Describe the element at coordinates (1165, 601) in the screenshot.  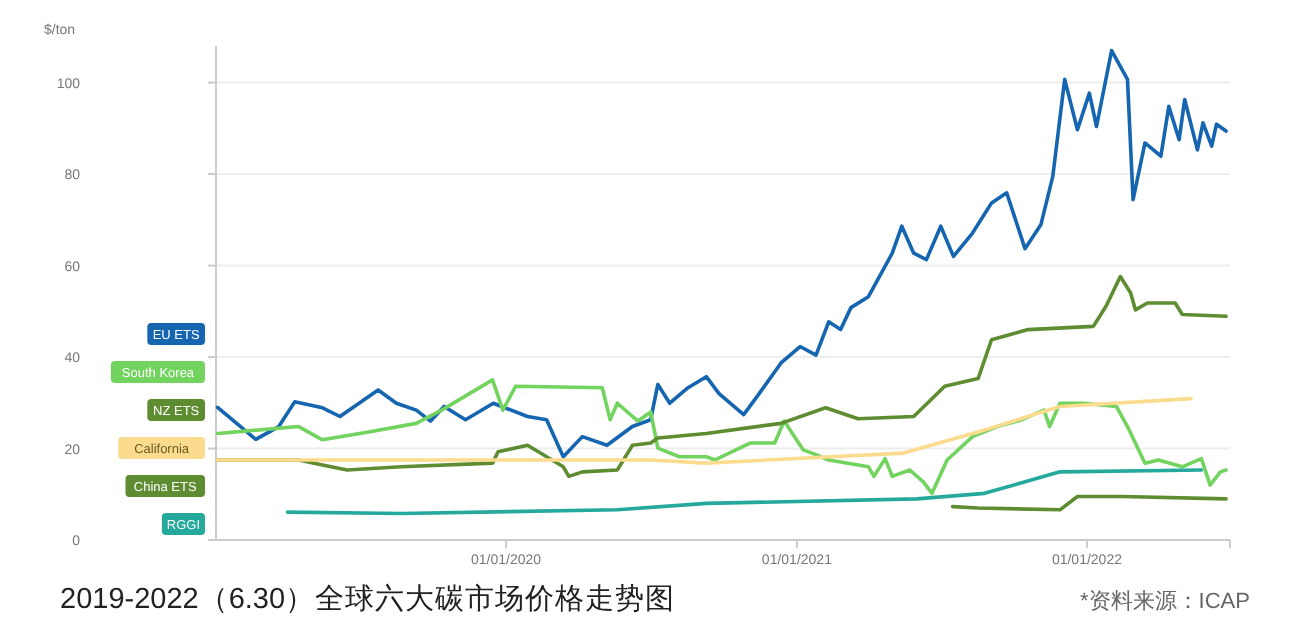
I see `text: *资料来源：ICAP` at that location.